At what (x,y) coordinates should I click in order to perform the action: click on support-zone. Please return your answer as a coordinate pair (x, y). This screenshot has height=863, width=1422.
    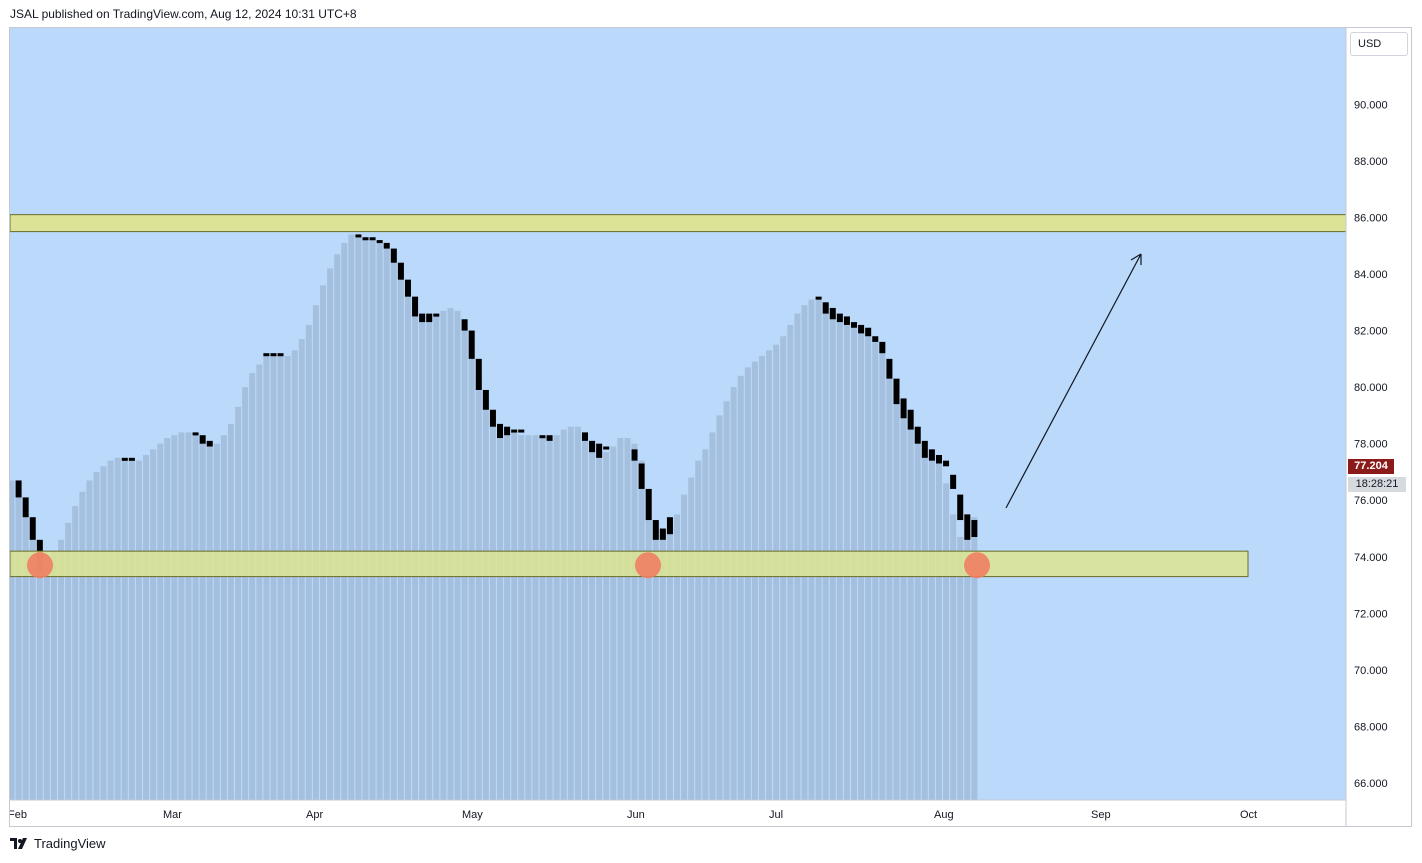
    Looking at the image, I should click on (629, 564).